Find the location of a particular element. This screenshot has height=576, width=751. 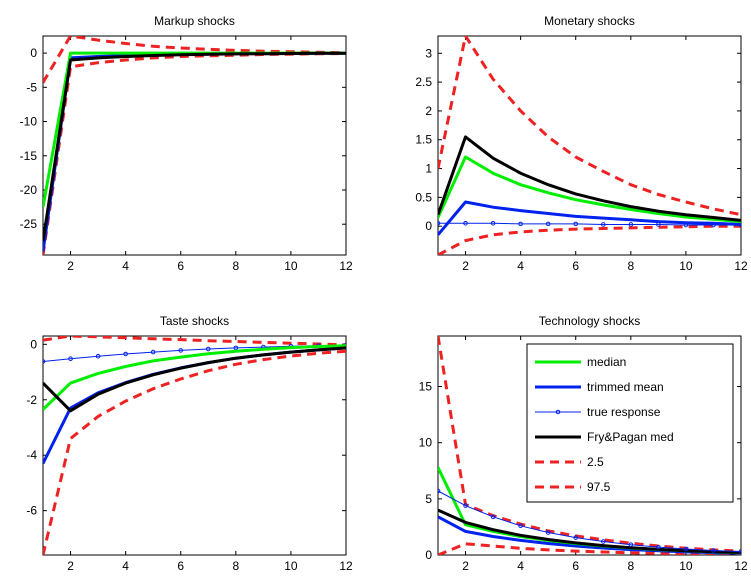

y-tick-label: -5 is located at coordinates (31, 87).